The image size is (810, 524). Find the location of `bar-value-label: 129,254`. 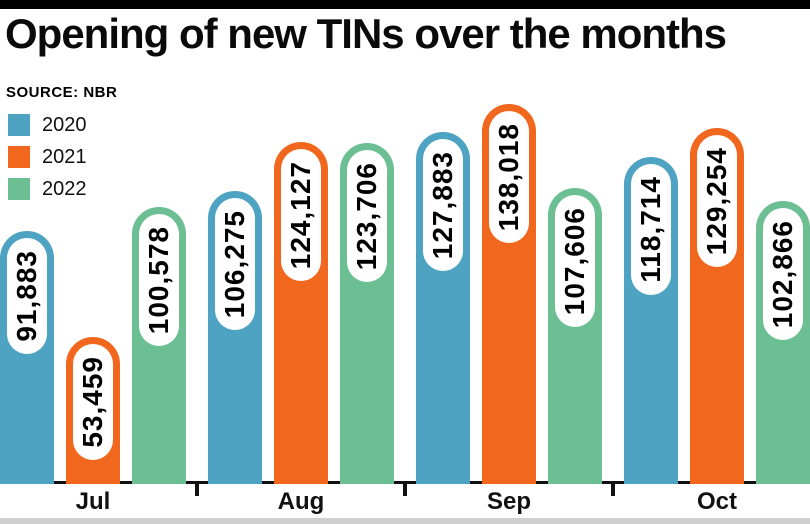

bar-value-label: 129,254 is located at coordinates (716, 201).